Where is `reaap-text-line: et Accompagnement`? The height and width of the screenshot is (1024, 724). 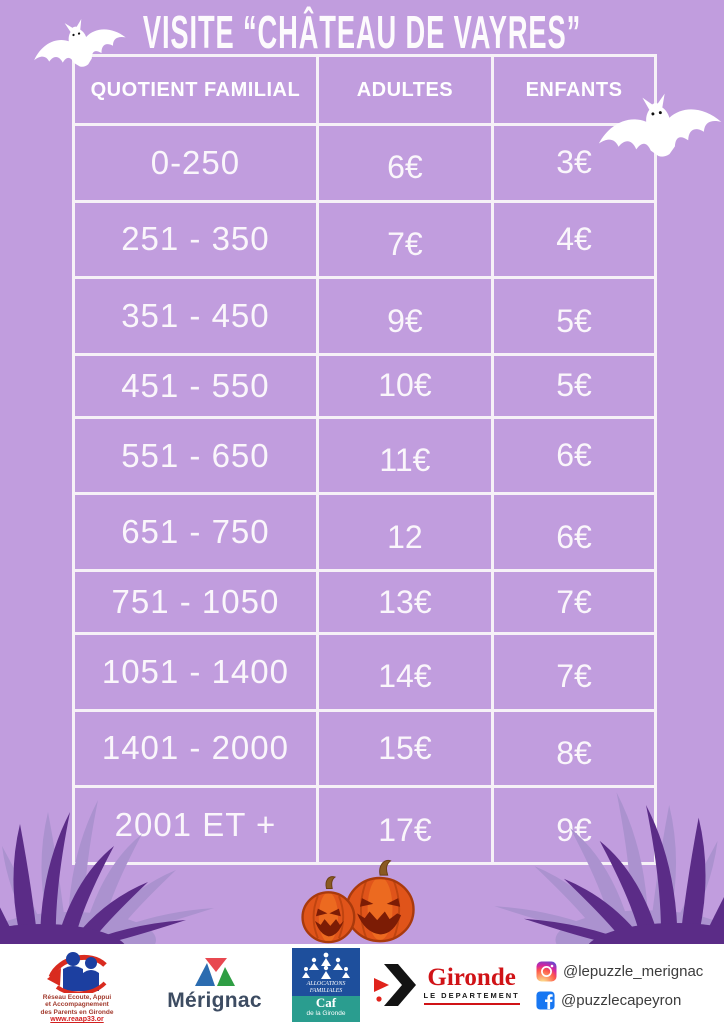
reaap-text-line: et Accompagnement is located at coordinates (77, 1005).